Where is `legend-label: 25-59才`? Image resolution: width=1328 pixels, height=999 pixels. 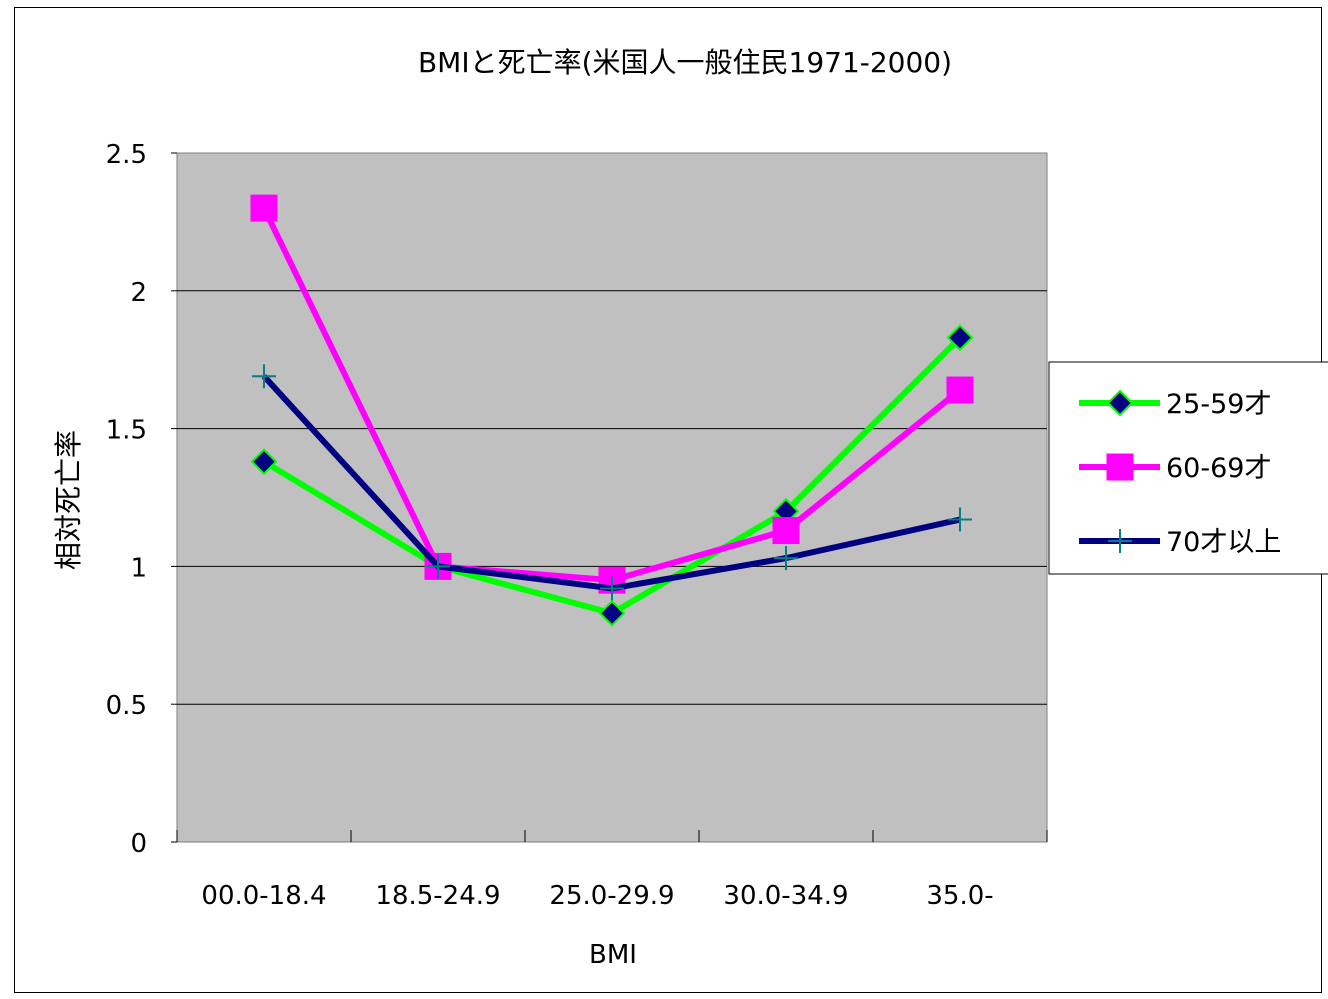
legend-label: 25-59才 is located at coordinates (1218, 404).